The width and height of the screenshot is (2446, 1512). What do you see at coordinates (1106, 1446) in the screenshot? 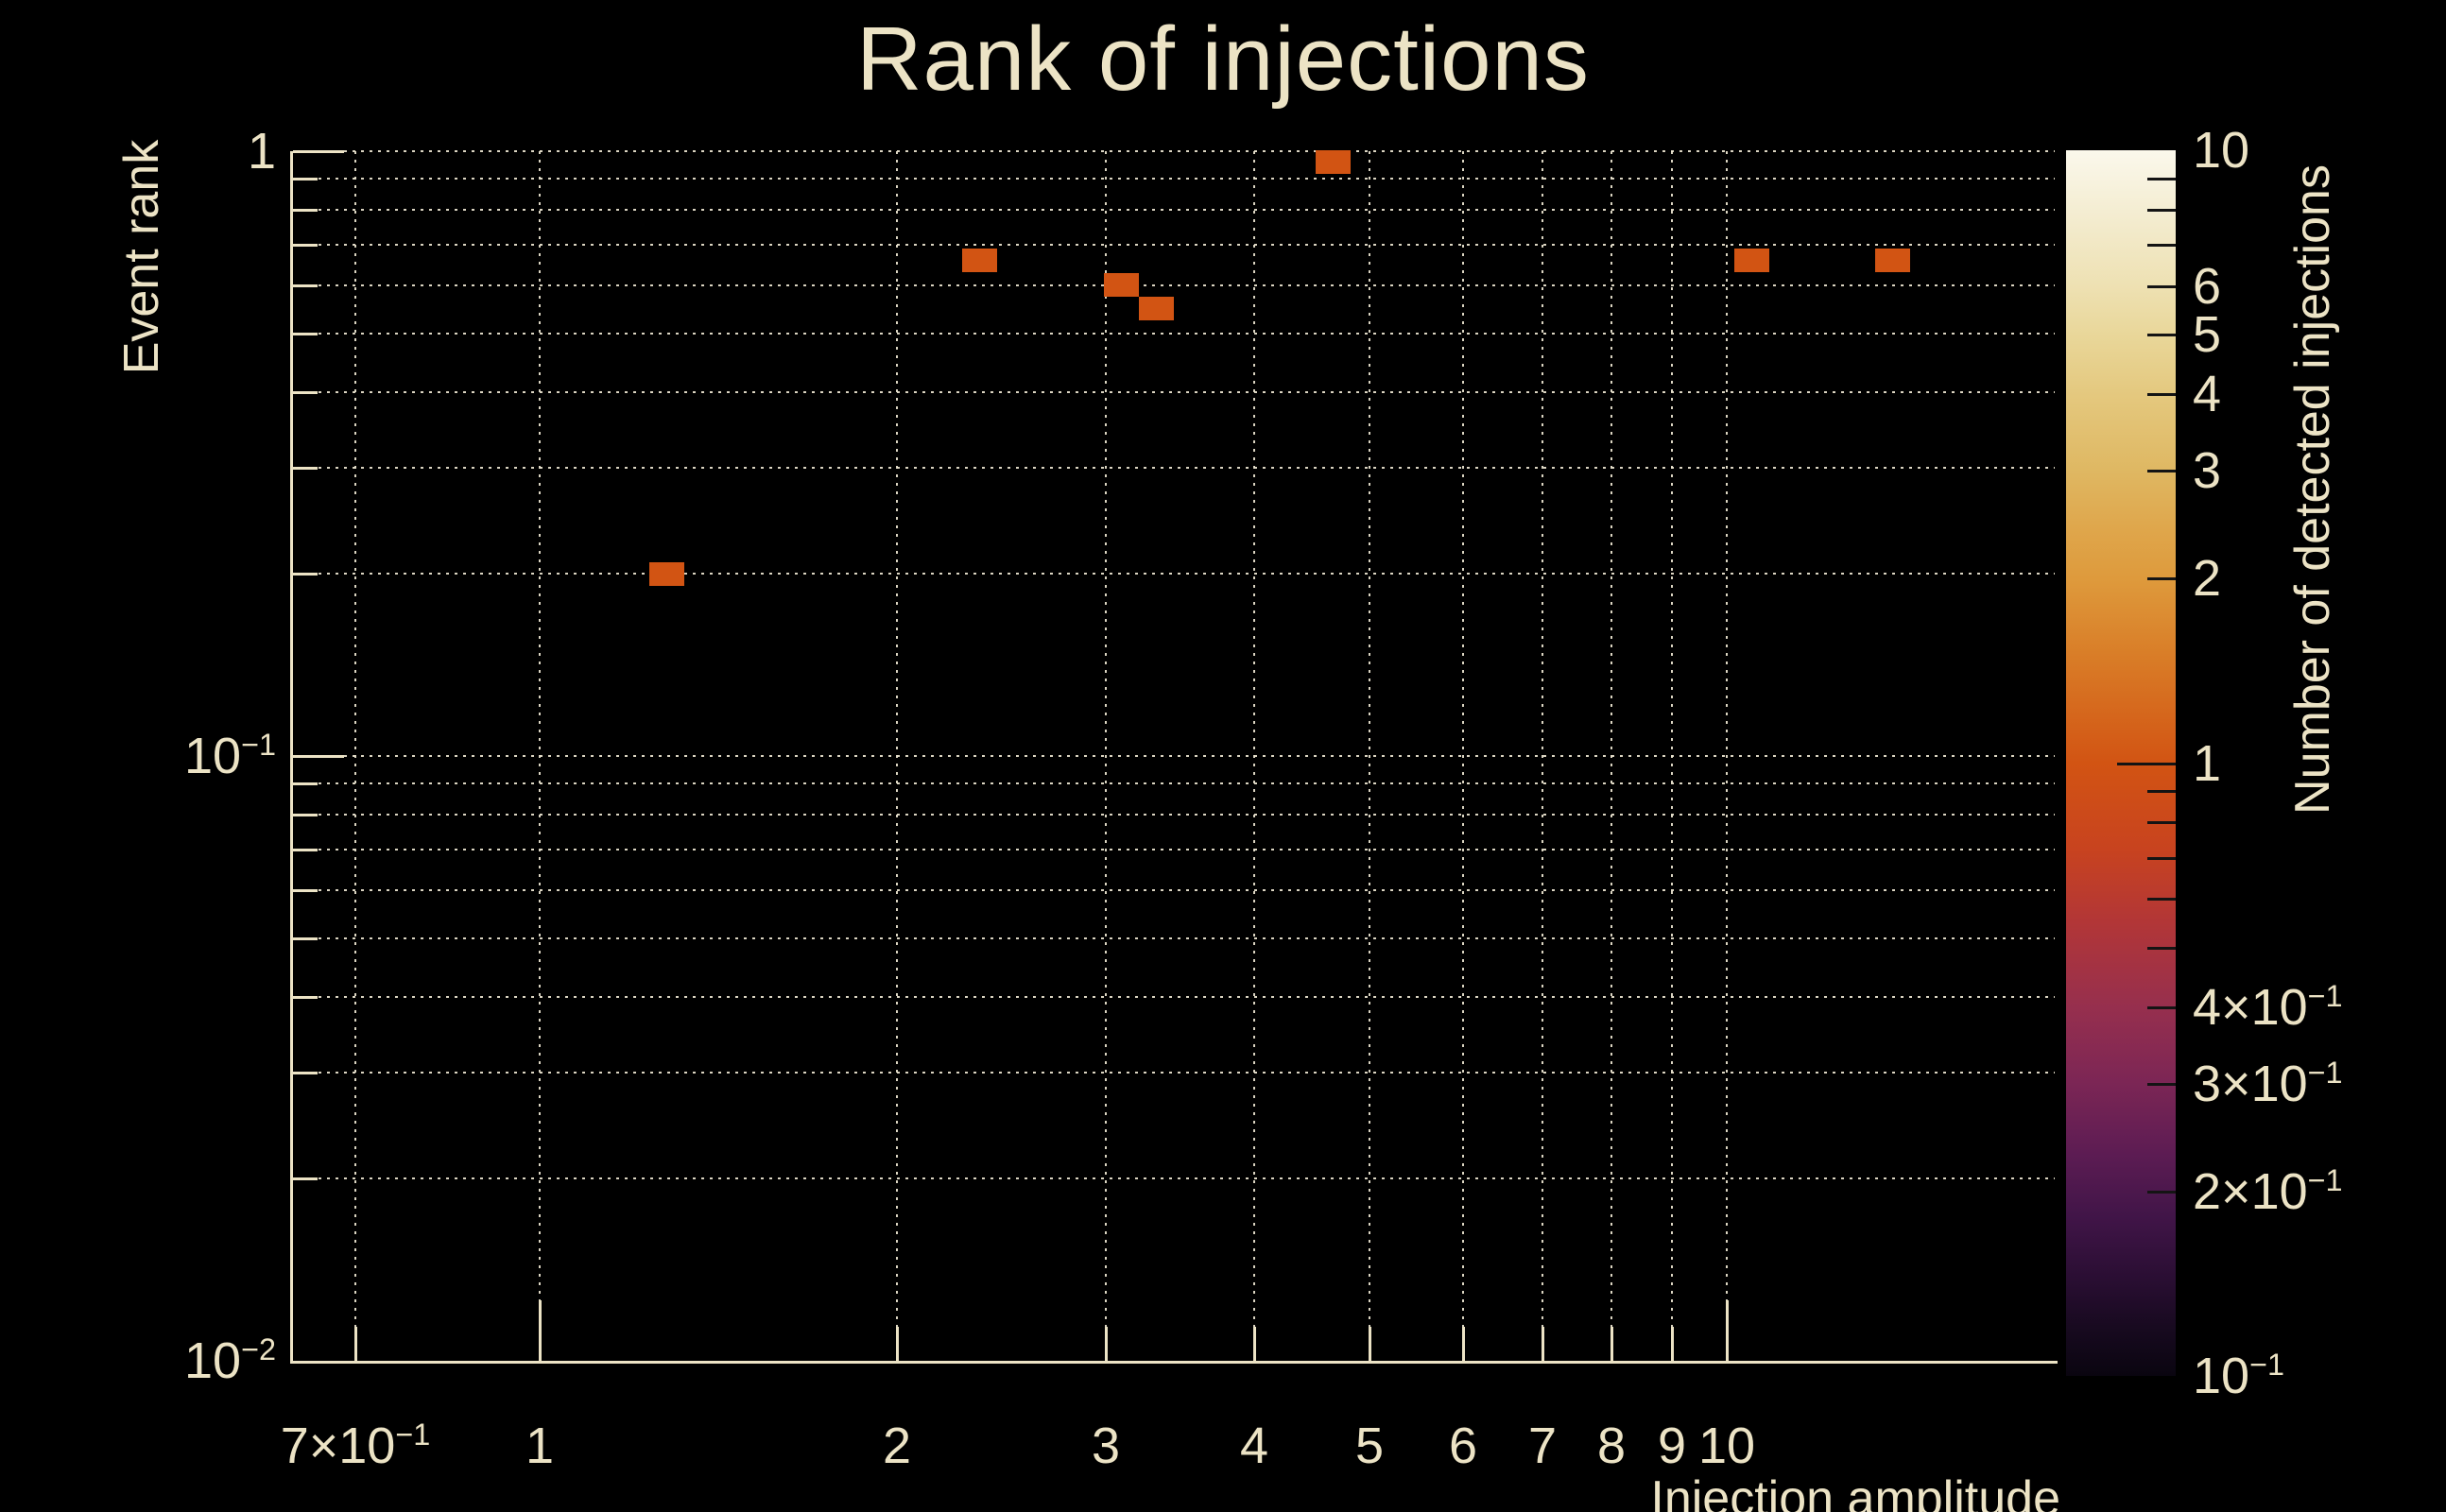
I see `x-tick-label: 3` at bounding box center [1106, 1446].